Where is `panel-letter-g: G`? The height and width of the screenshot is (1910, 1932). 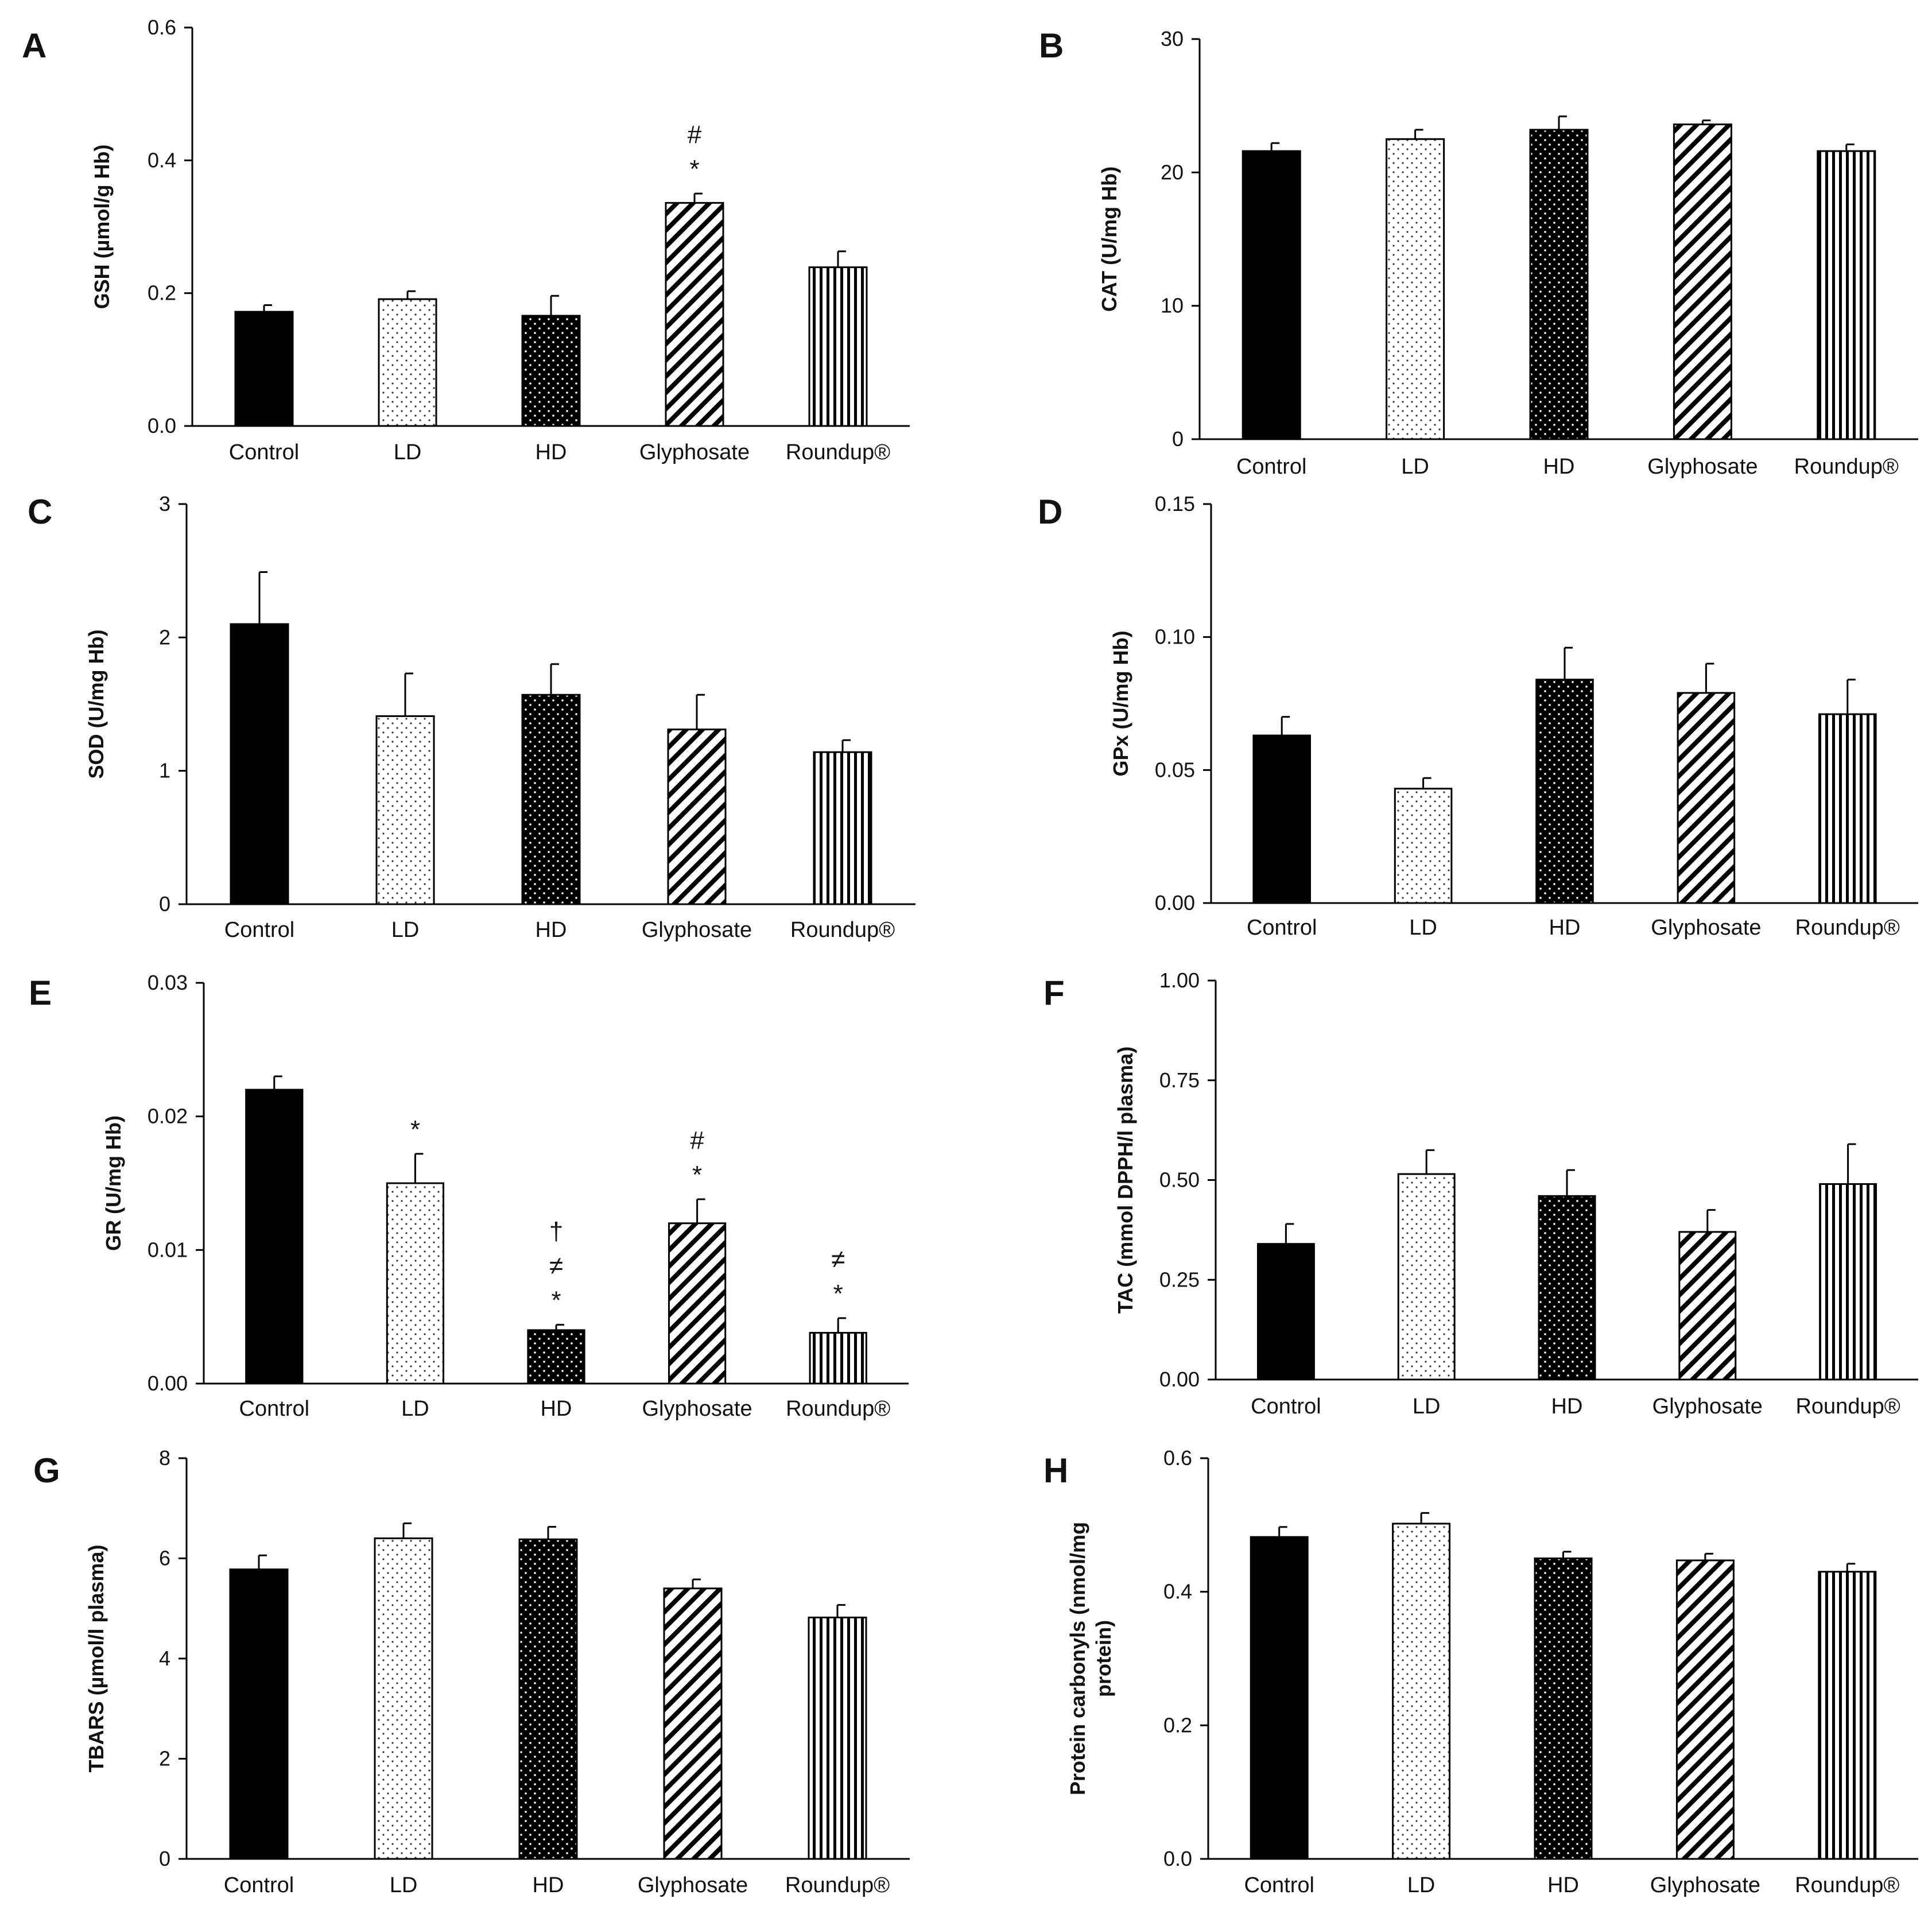
panel-letter-g: G is located at coordinates (46, 1470).